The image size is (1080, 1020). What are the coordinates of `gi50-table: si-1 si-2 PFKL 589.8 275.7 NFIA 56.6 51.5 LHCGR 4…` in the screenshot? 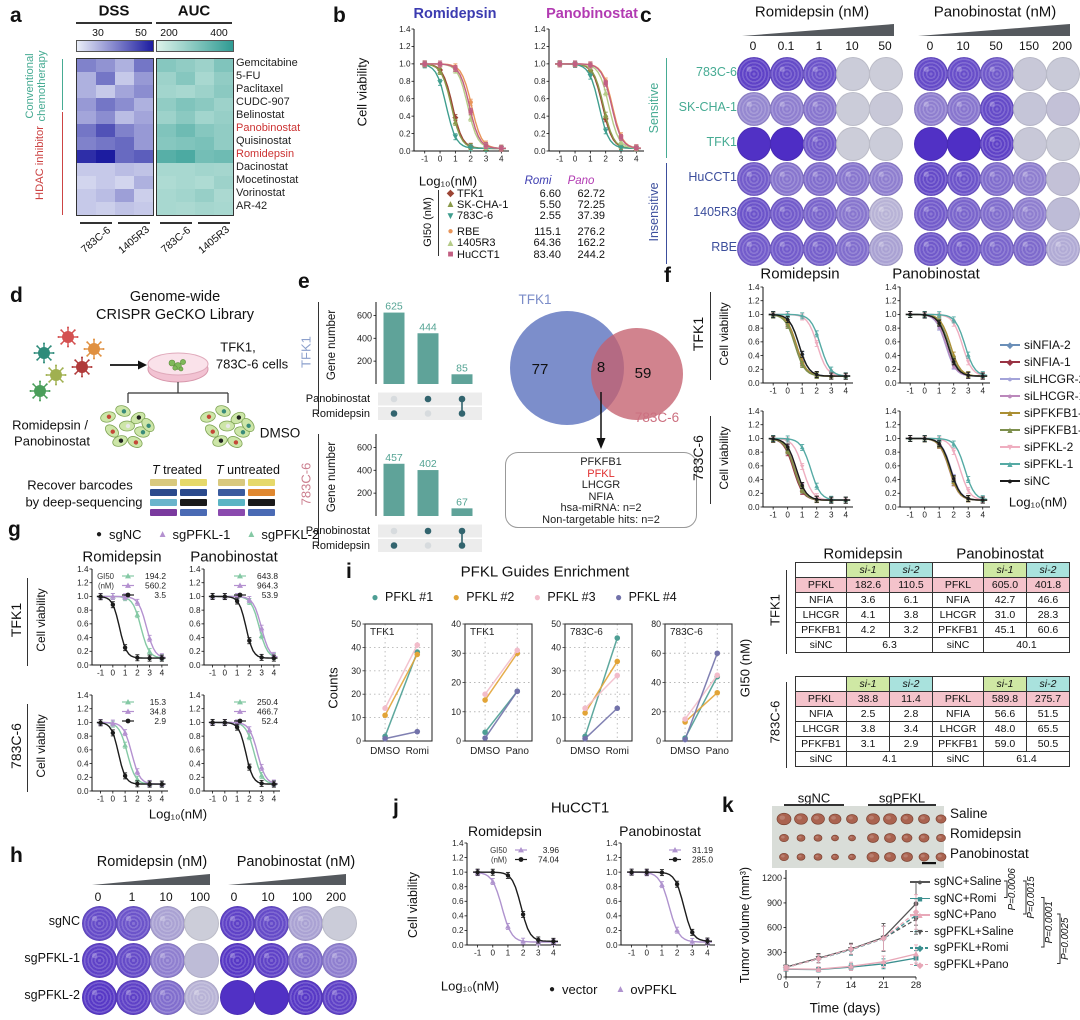 It's located at (1001, 721).